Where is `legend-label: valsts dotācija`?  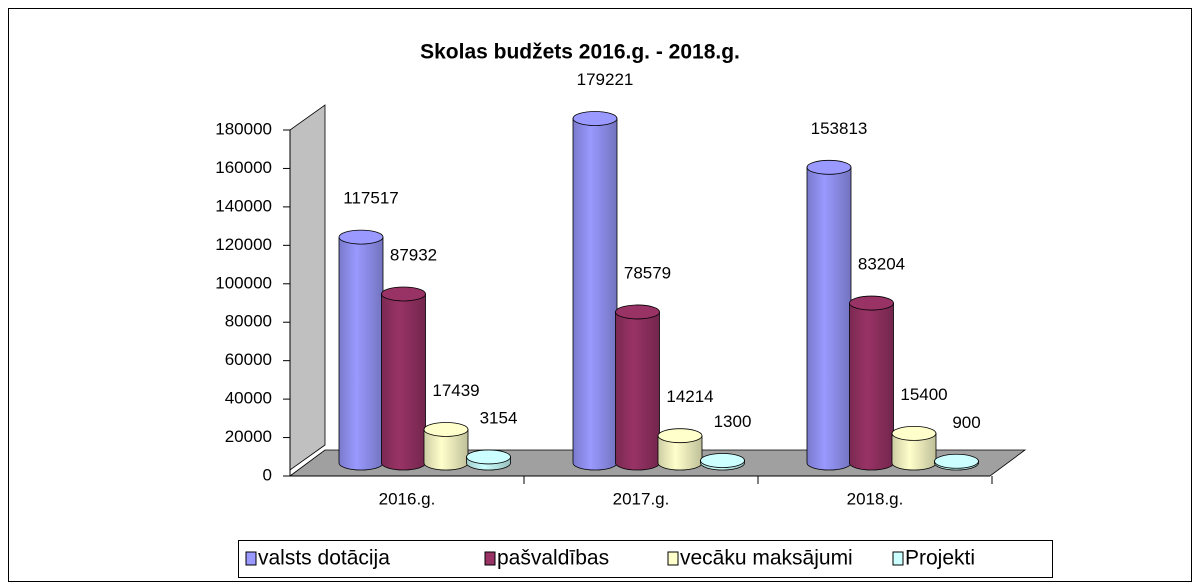
legend-label: valsts dotācija is located at coordinates (324, 558).